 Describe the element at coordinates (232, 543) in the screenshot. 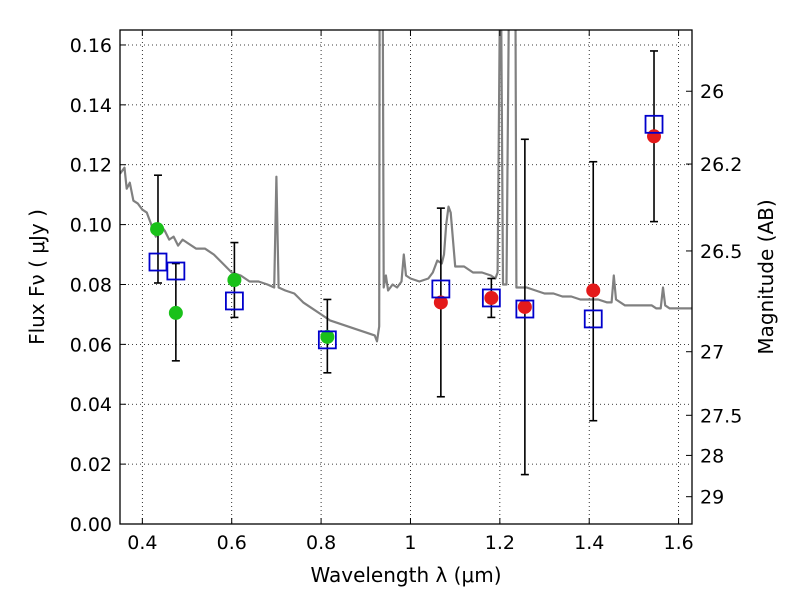

I see `x-tick-label: 0.6` at that location.